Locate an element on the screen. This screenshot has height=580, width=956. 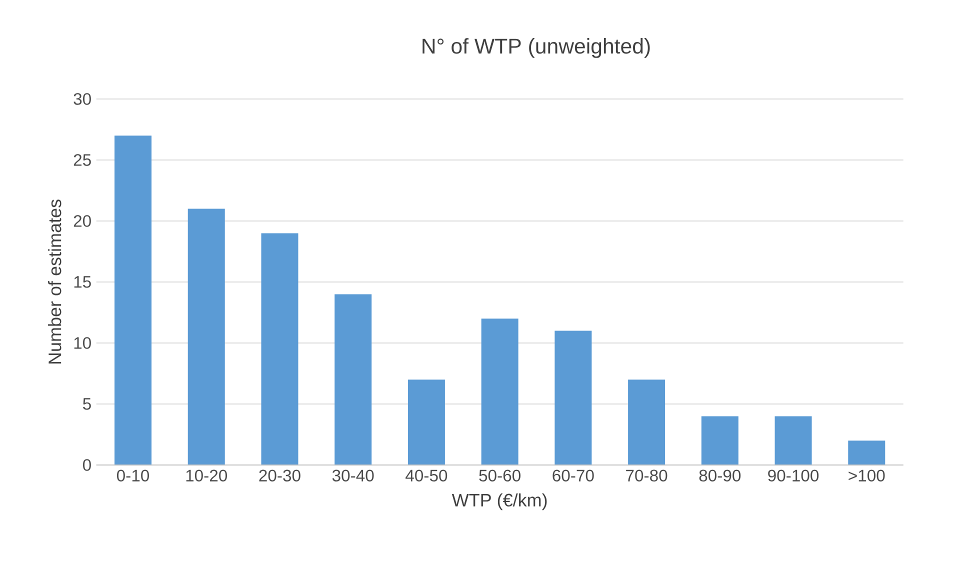
x-tick-label: 90-100 is located at coordinates (793, 476).